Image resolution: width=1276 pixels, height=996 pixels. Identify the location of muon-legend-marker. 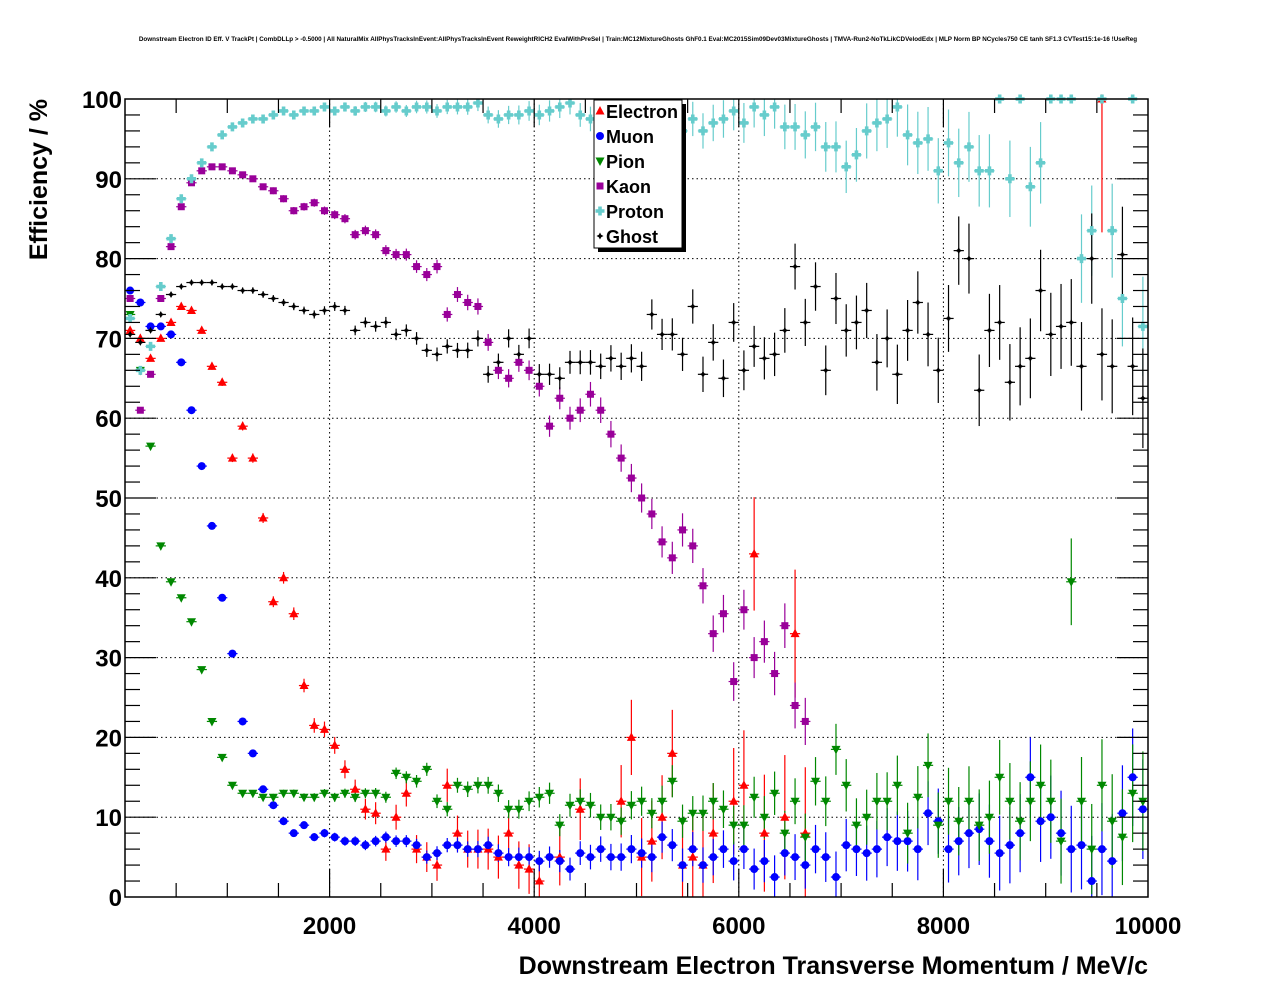
(600, 136).